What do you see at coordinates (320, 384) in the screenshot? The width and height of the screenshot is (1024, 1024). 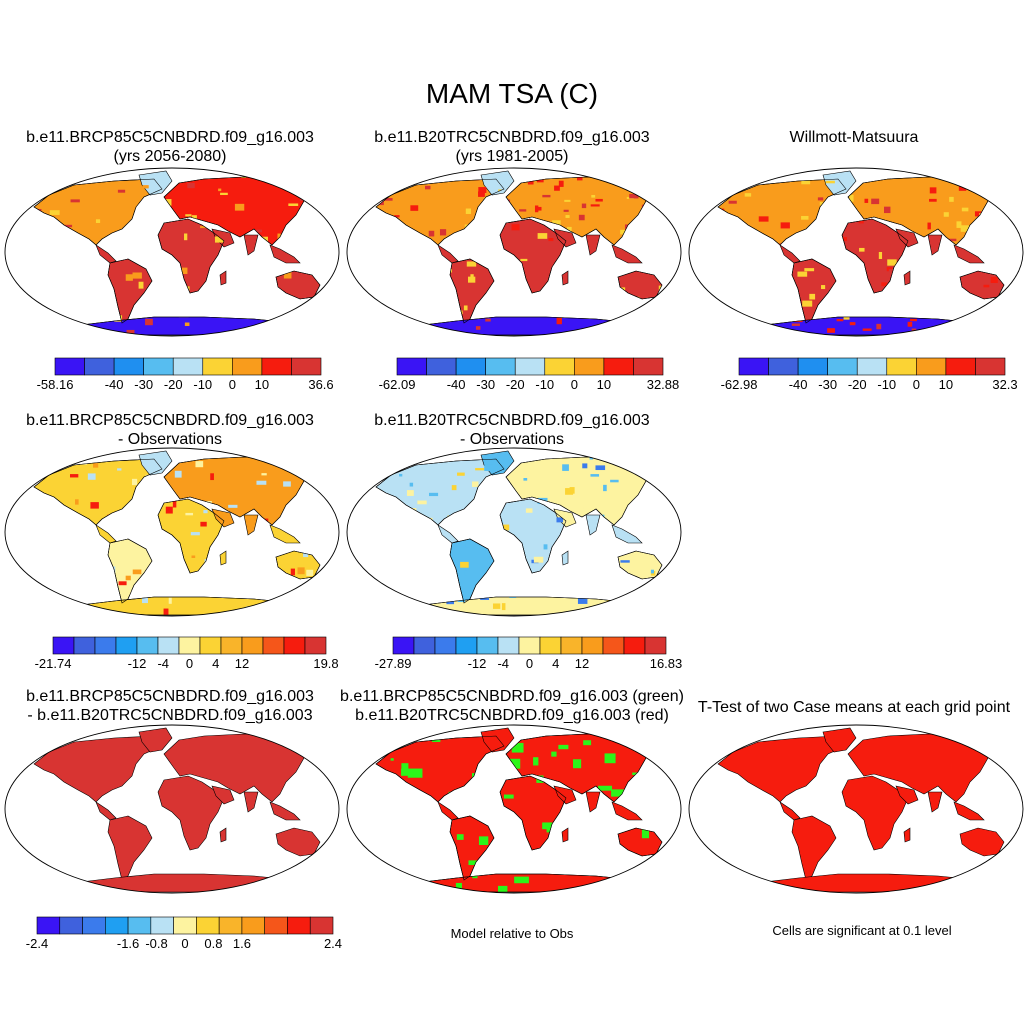 I see `colorbar-tick-label: 36.6` at bounding box center [320, 384].